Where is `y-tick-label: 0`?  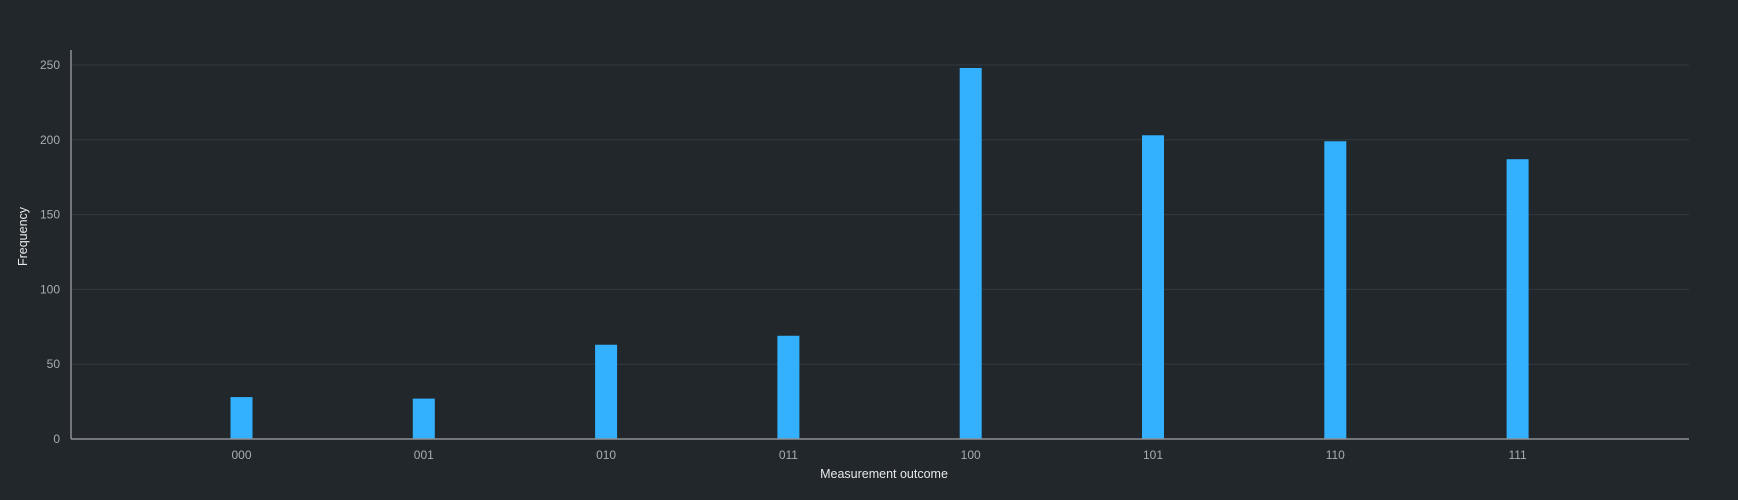 y-tick-label: 0 is located at coordinates (56, 439).